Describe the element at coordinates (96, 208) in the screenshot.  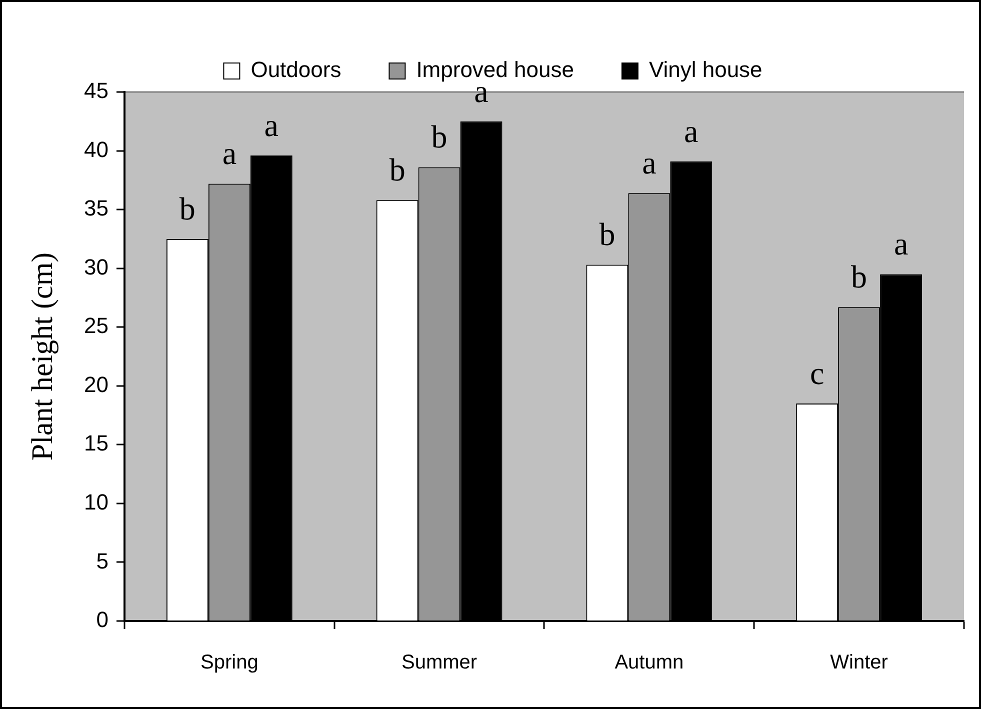
I see `y-tick-label: 35` at that location.